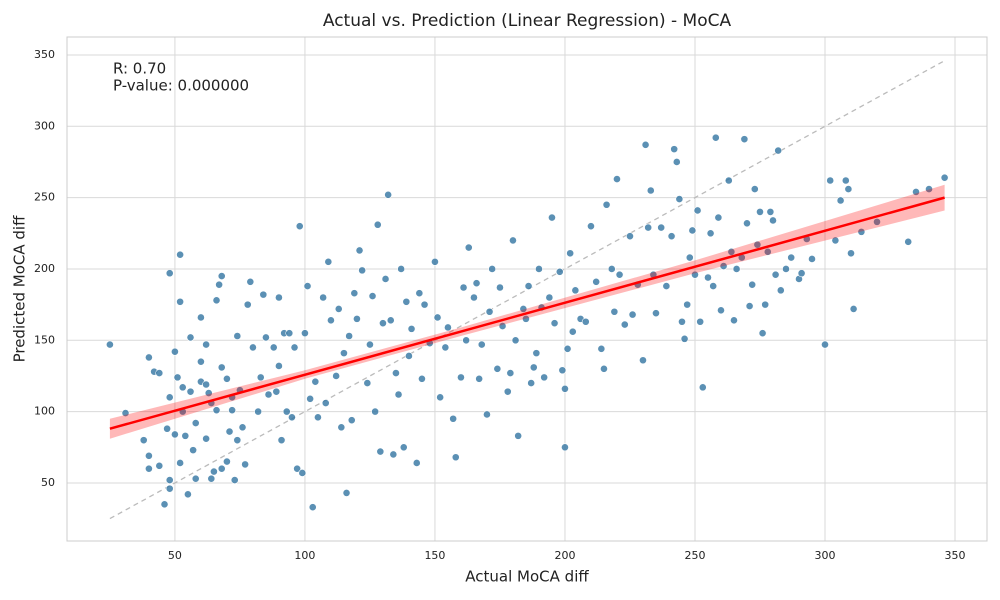 This screenshot has width=1000, height=600. Describe the element at coordinates (955, 555) in the screenshot. I see `x-tick-label: 350` at that location.